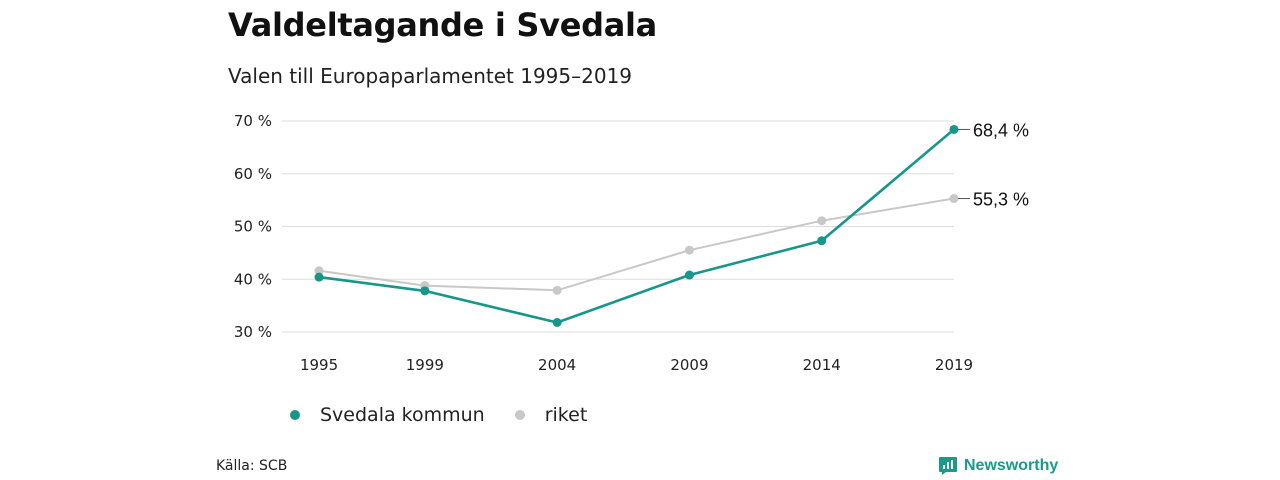 The width and height of the screenshot is (1280, 480). Describe the element at coordinates (689, 365) in the screenshot. I see `x-tick-label: 2009` at that location.